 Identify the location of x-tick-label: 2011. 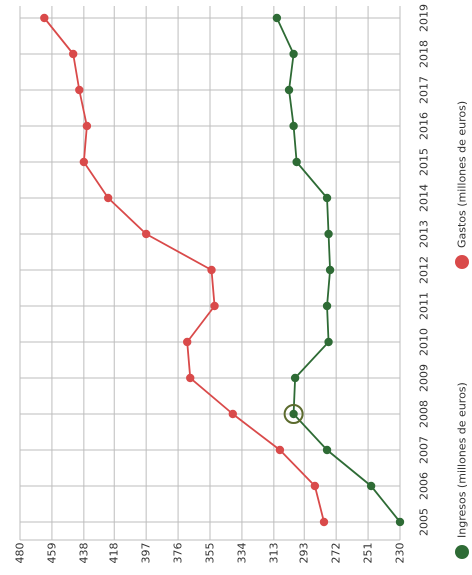
(424, 306).